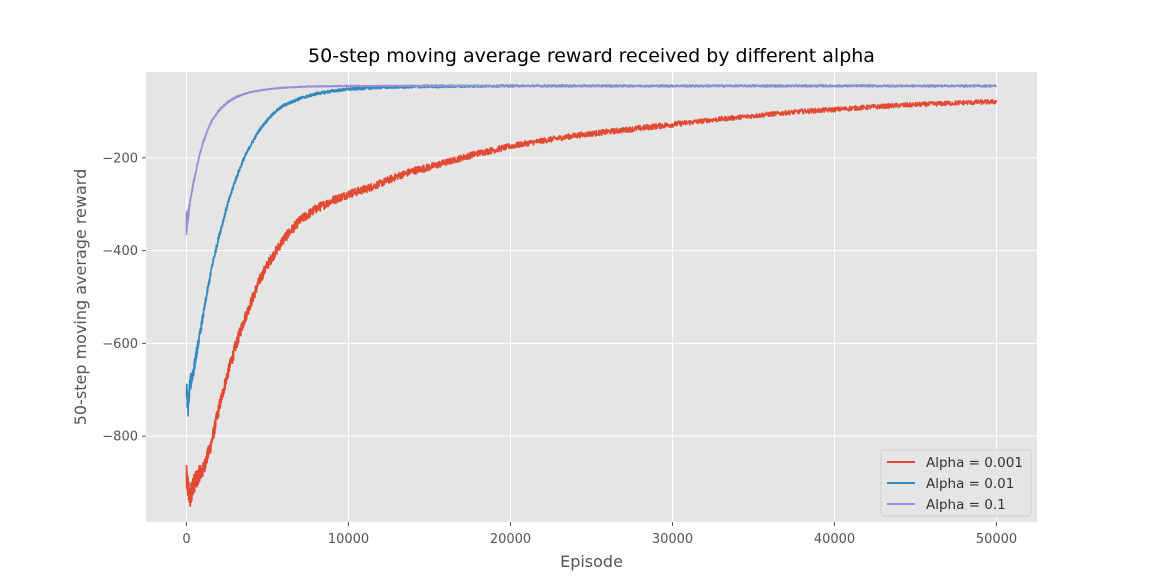 Image resolution: width=1153 pixels, height=588 pixels. What do you see at coordinates (970, 484) in the screenshot?
I see `legend-entry: Alpha = 0.01` at bounding box center [970, 484].